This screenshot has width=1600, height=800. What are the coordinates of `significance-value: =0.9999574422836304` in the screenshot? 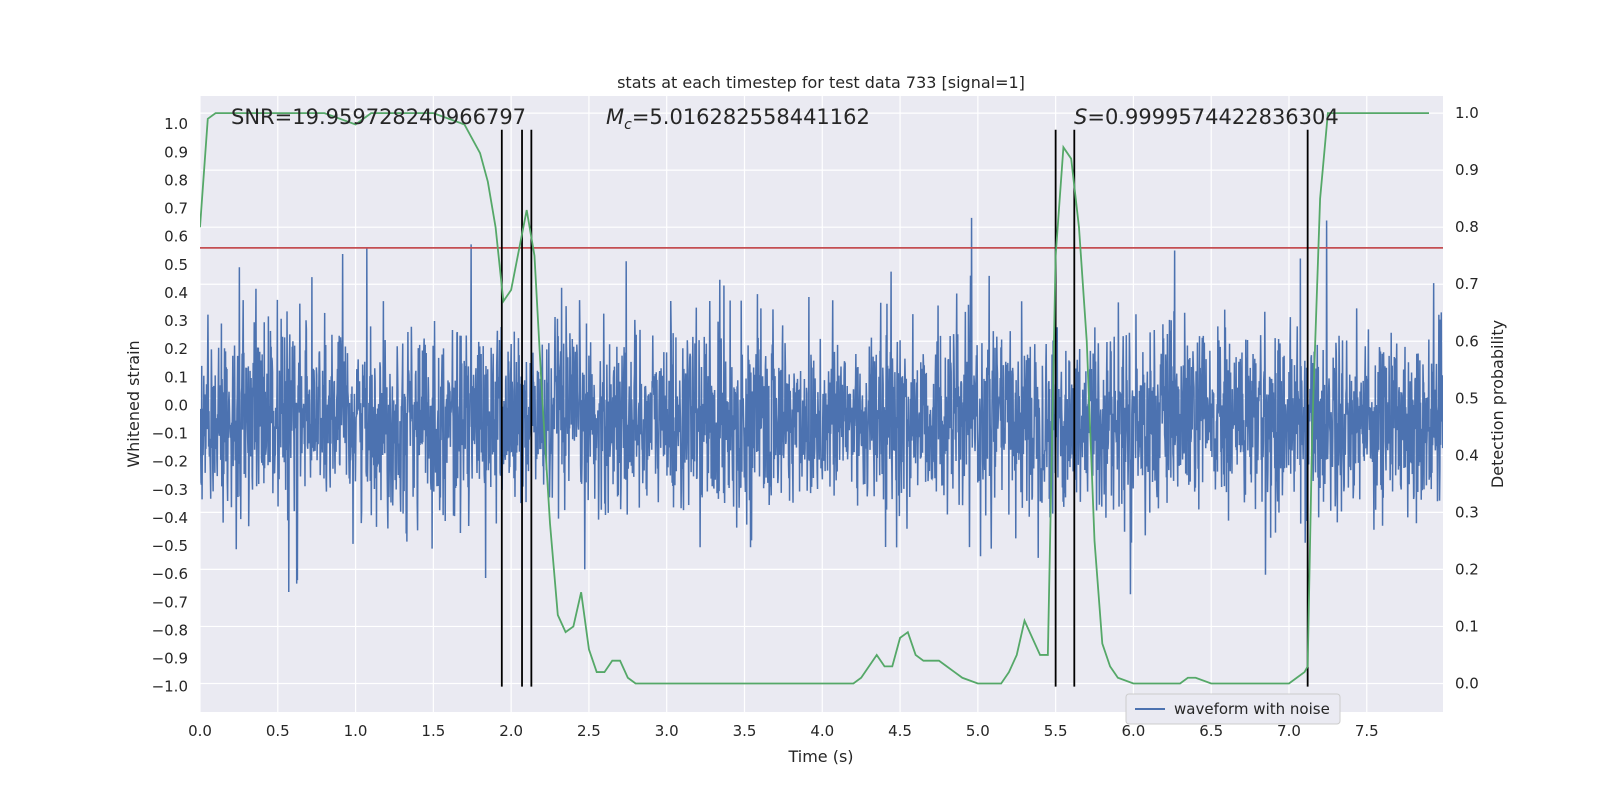 It's located at (1212, 117).